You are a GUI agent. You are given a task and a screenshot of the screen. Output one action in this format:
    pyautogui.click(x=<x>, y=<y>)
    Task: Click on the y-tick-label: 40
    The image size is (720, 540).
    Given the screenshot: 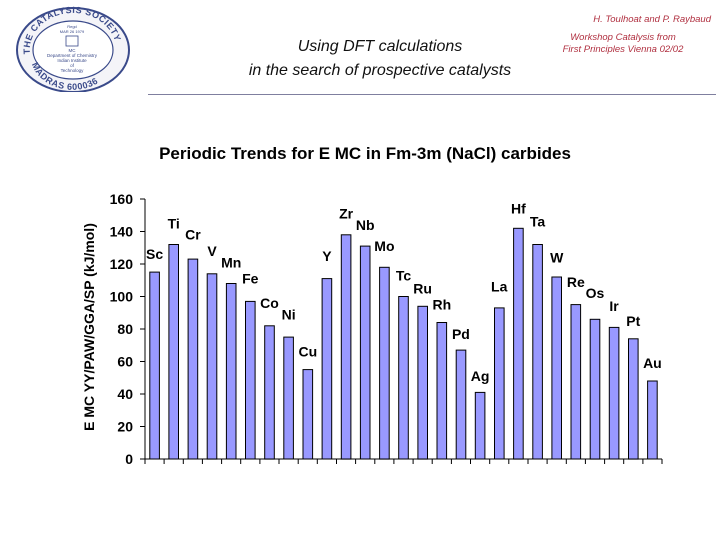 What is the action you would take?
    pyautogui.click(x=125, y=394)
    